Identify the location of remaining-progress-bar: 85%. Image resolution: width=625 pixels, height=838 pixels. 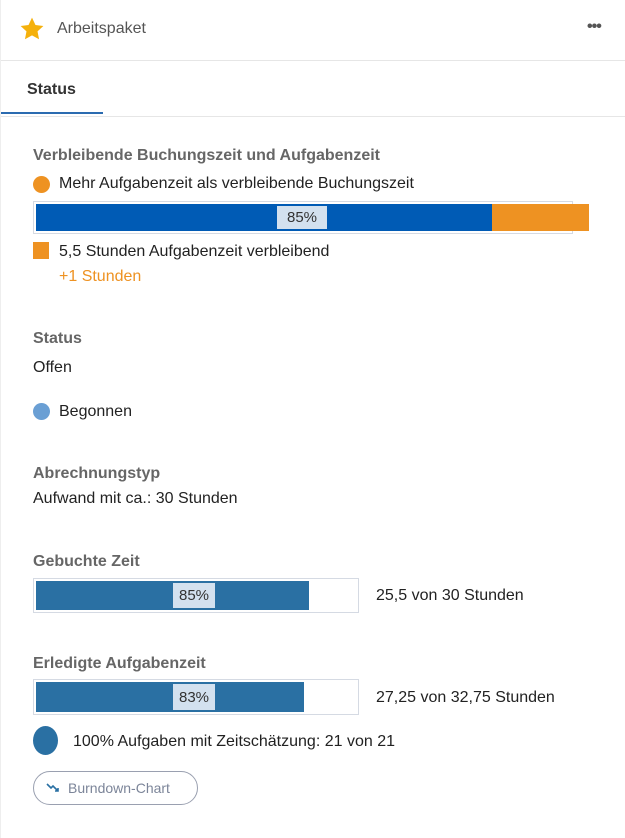
(311, 217).